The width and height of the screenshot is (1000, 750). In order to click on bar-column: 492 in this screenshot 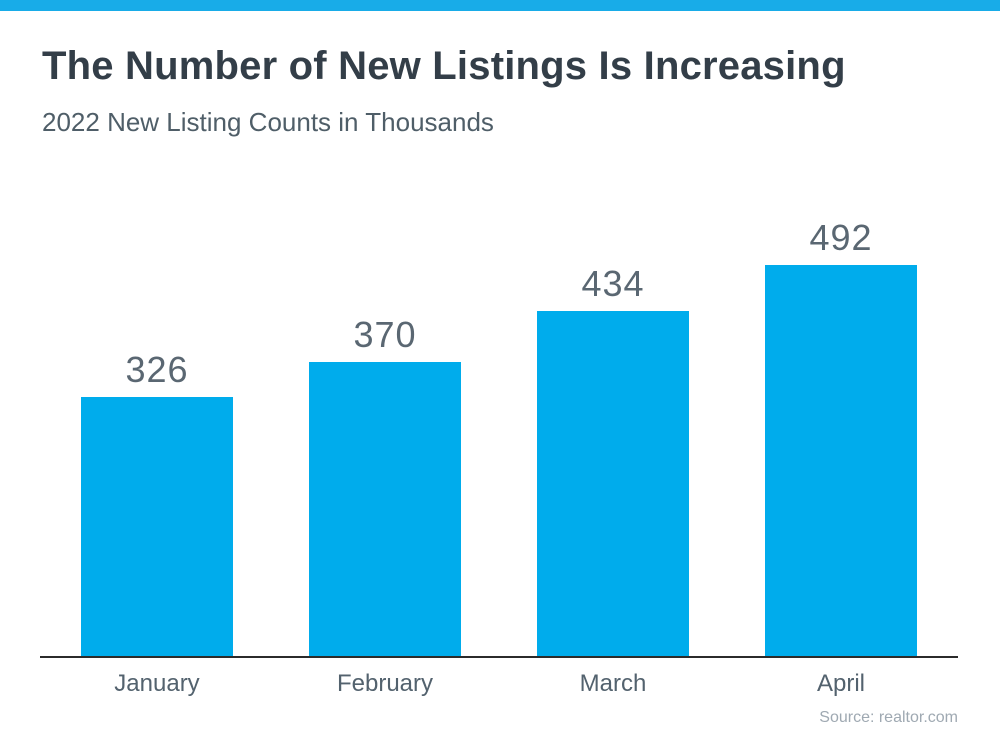, I will do `click(841, 438)`.